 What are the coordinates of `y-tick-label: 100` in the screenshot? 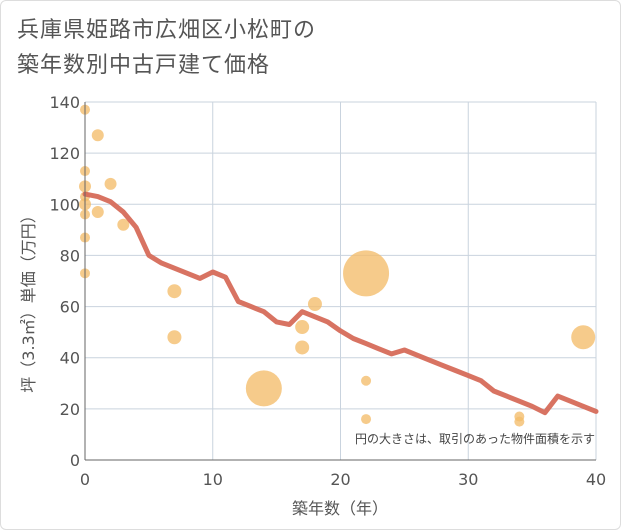 It's located at (64, 204).